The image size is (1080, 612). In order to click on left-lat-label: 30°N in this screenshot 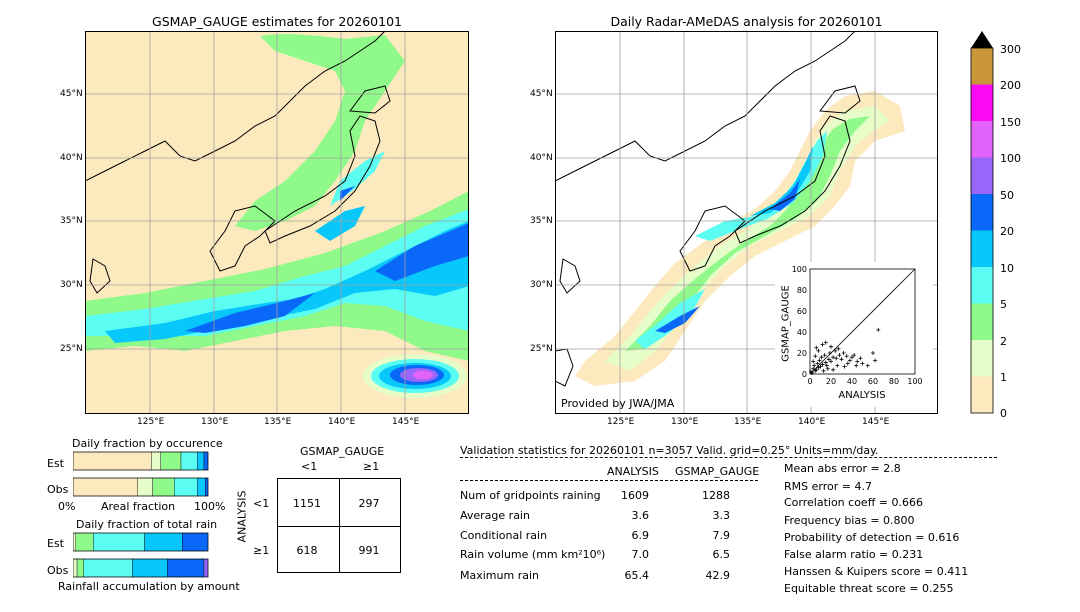, I will do `click(71, 285)`.